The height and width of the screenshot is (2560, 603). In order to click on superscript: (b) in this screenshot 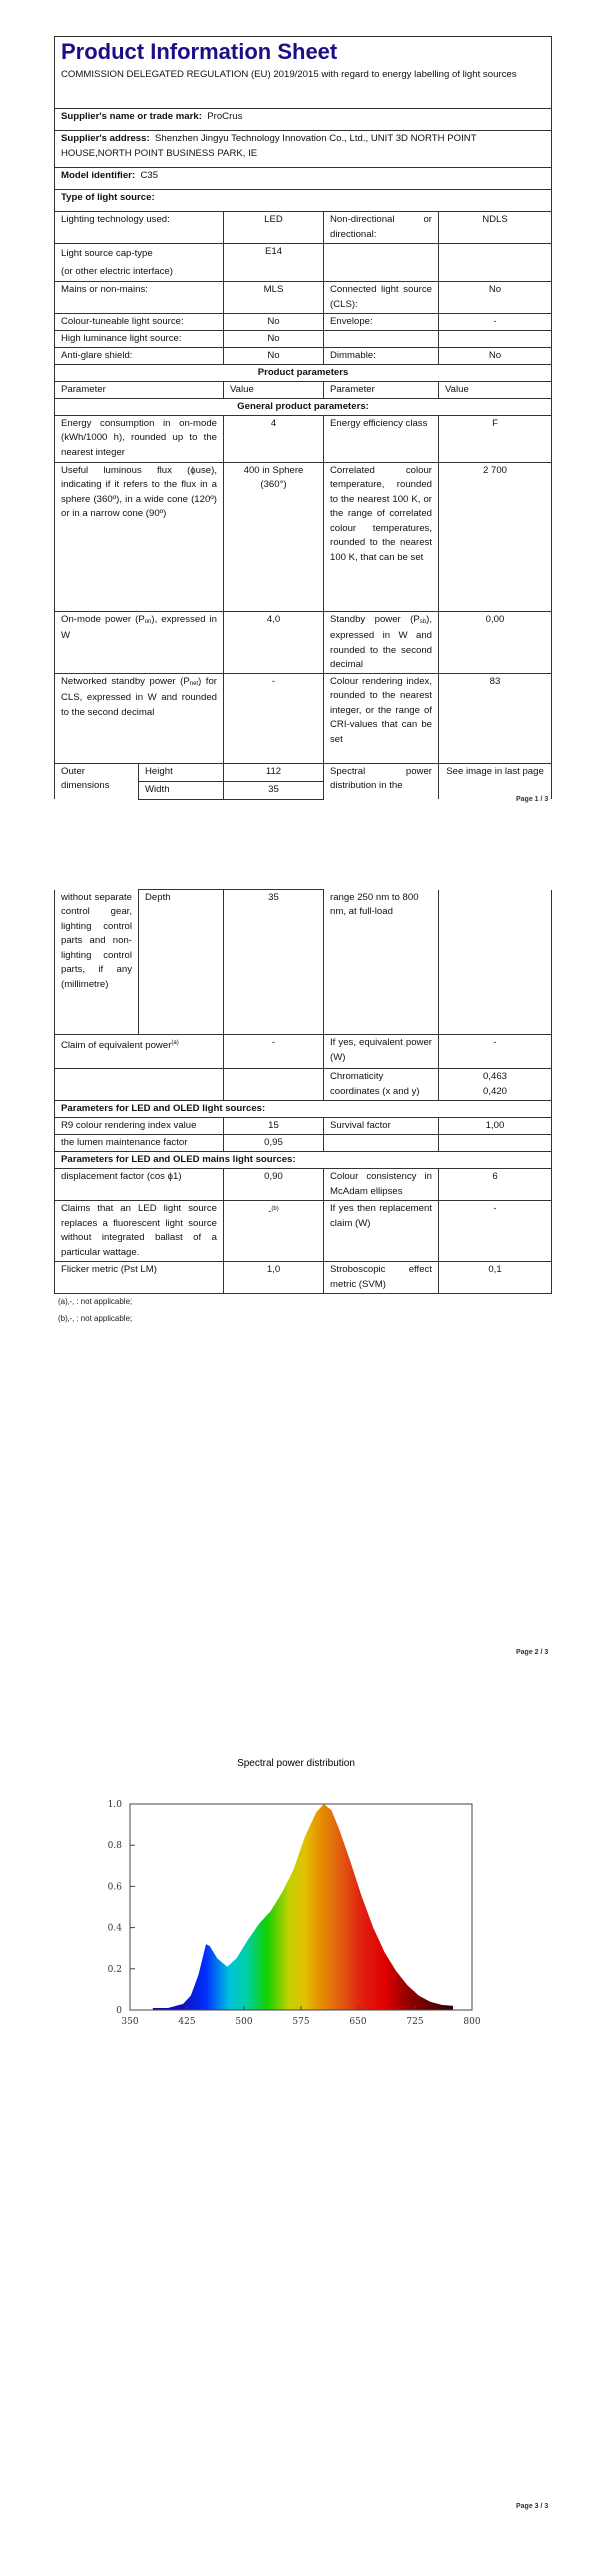, I will do `click(275, 1209)`.